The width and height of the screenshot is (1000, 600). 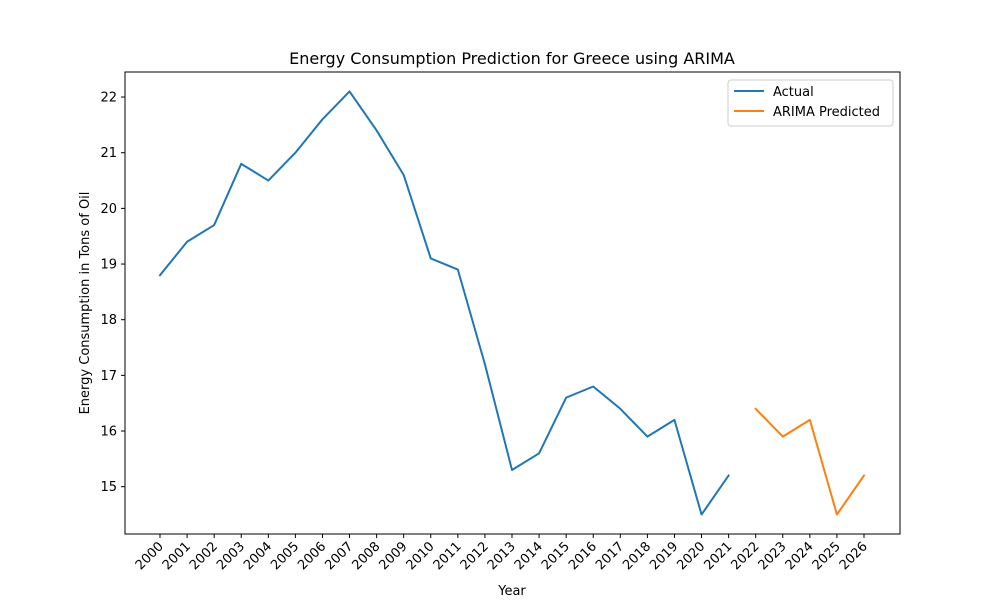 I want to click on legend-label-0: Actual, so click(x=793, y=92).